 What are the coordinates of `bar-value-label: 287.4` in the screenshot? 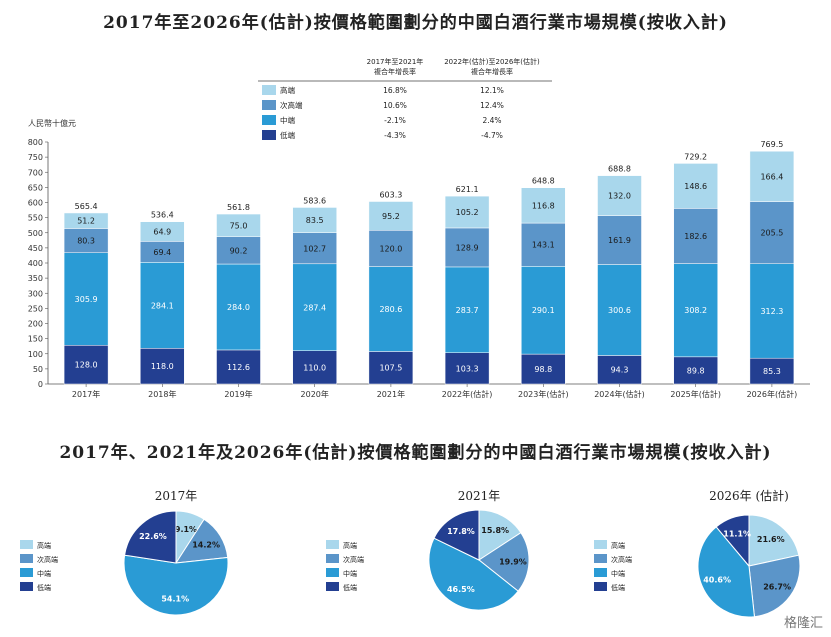 It's located at (314, 307).